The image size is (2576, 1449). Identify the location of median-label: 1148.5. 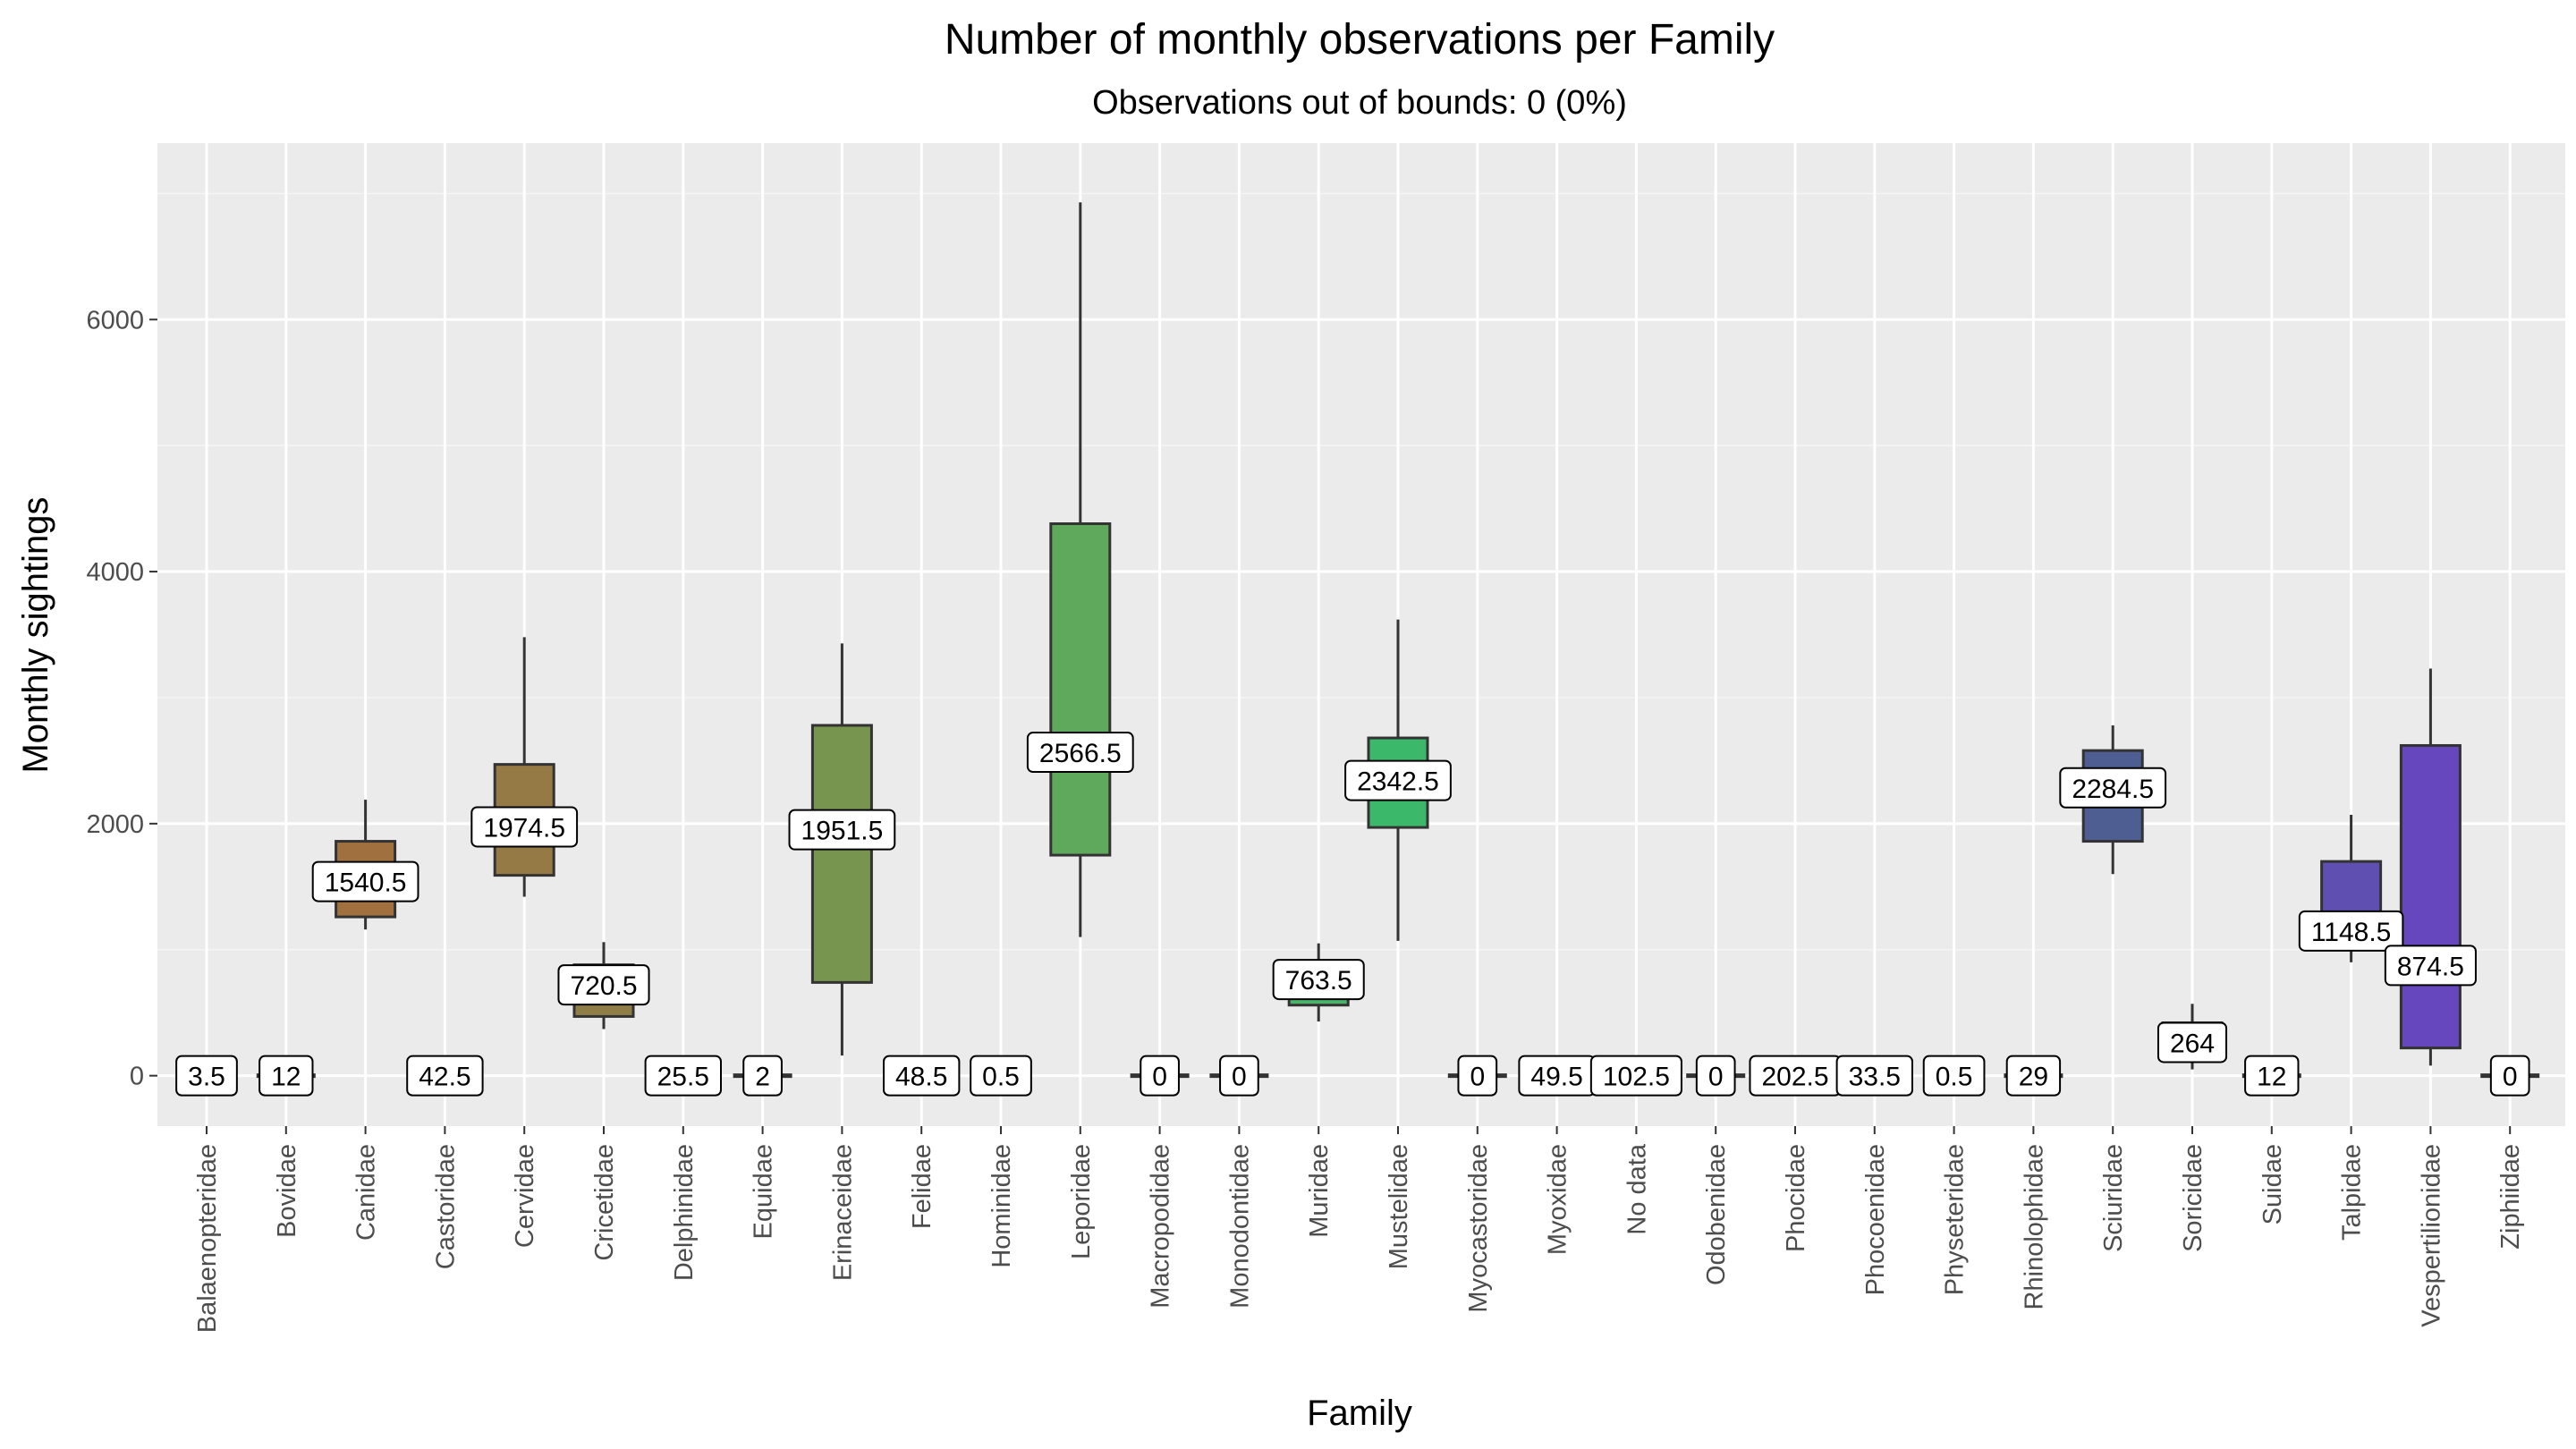
(2351, 931).